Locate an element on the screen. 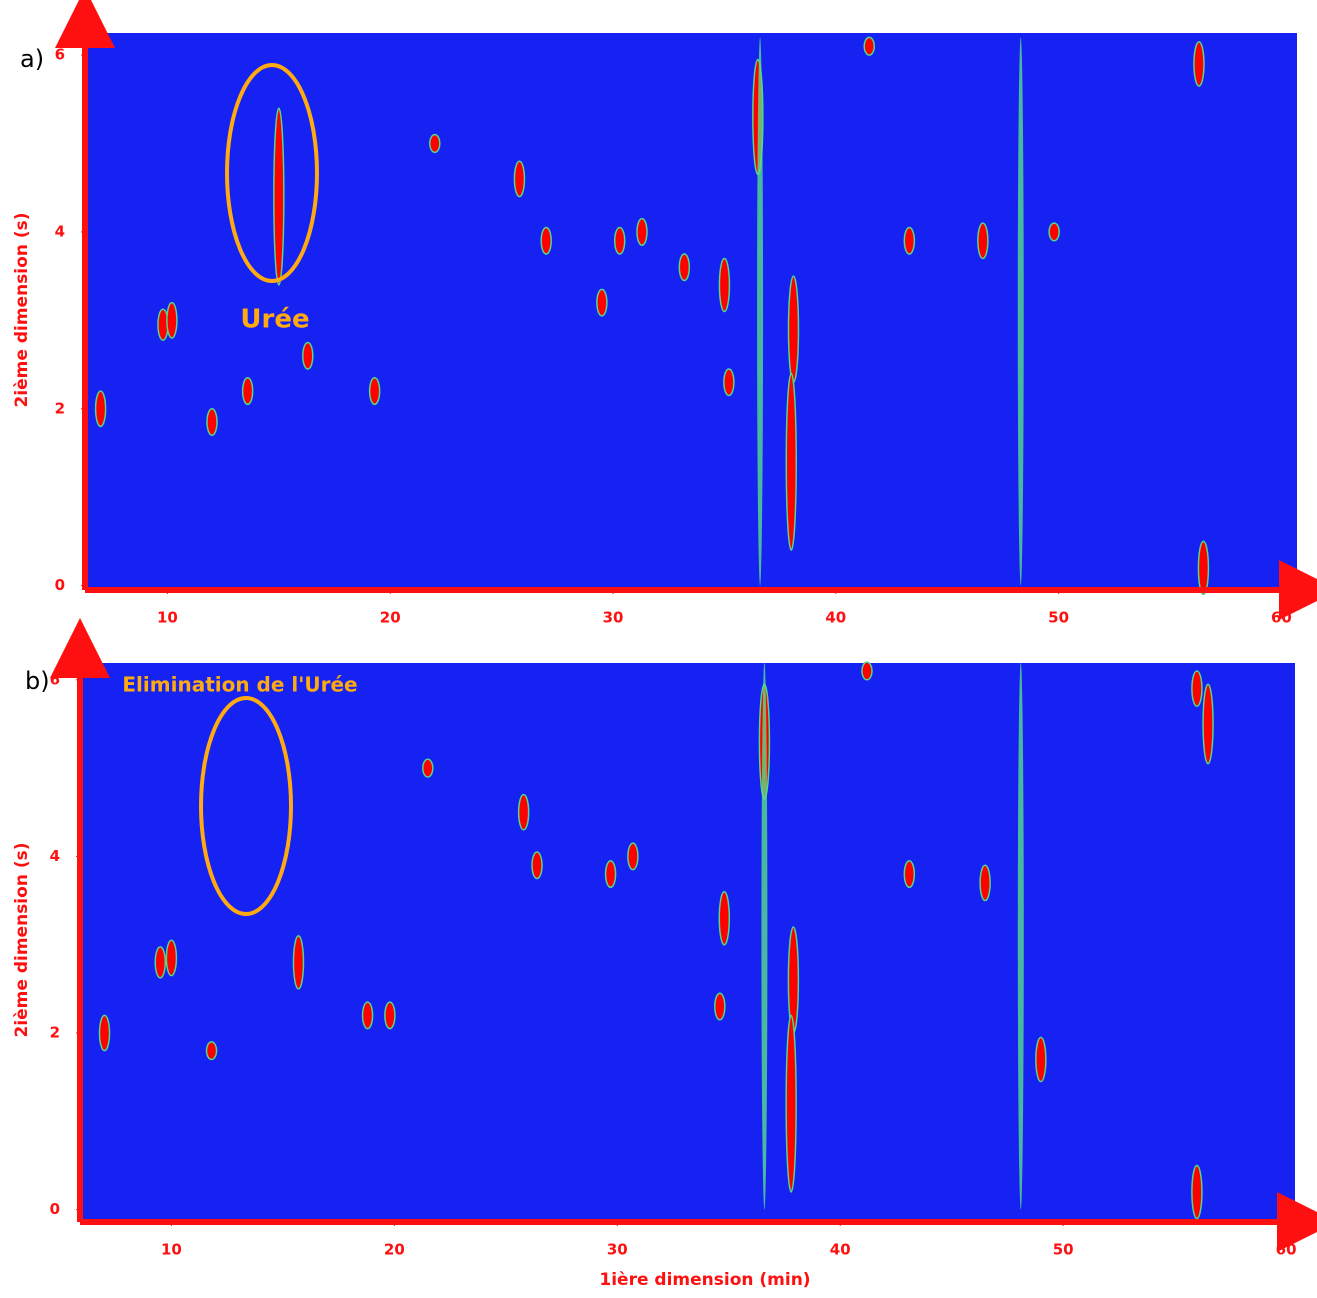 The width and height of the screenshot is (1317, 1298). x-axis-title: 1ière dimension (min) is located at coordinates (704, 1280).